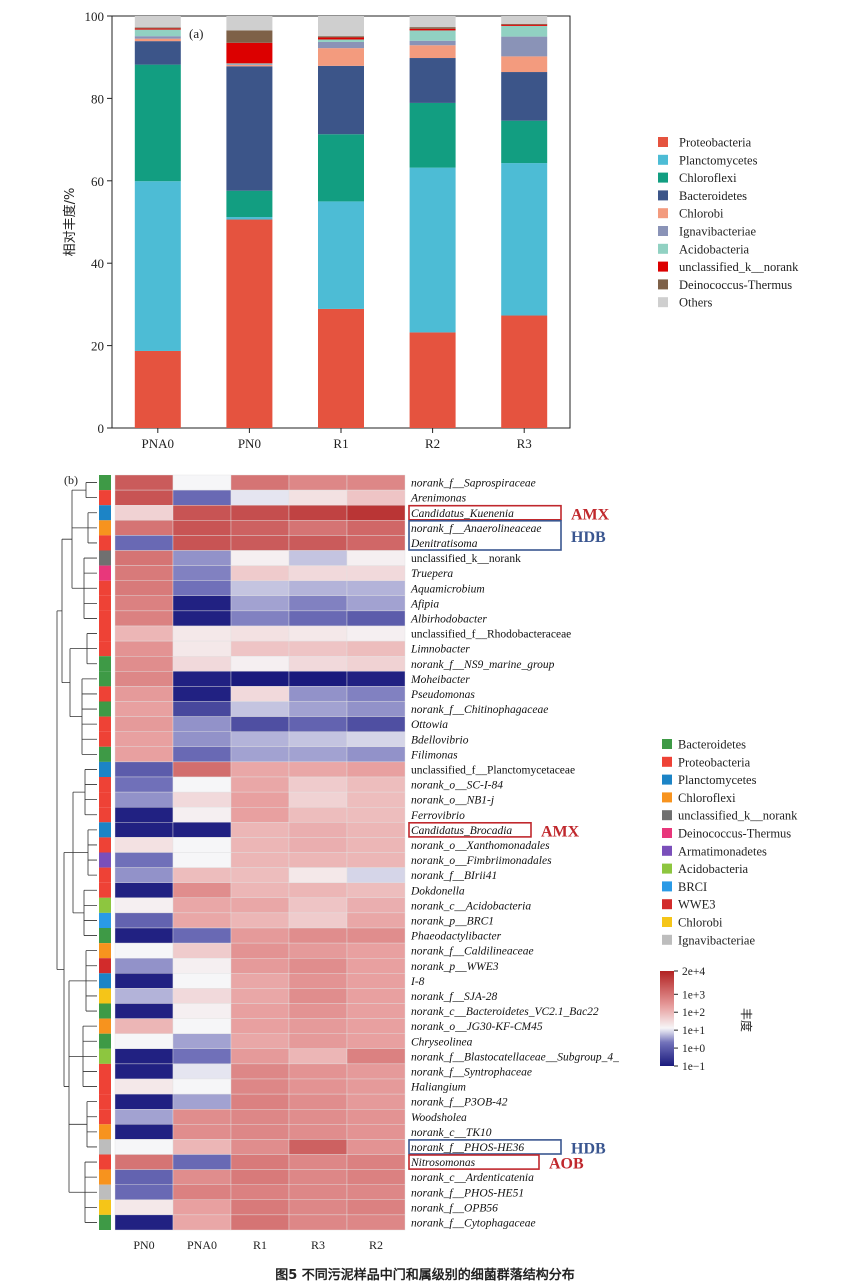 The image size is (850, 1288). I want to click on row-label-i-8: I-8, so click(417, 982).